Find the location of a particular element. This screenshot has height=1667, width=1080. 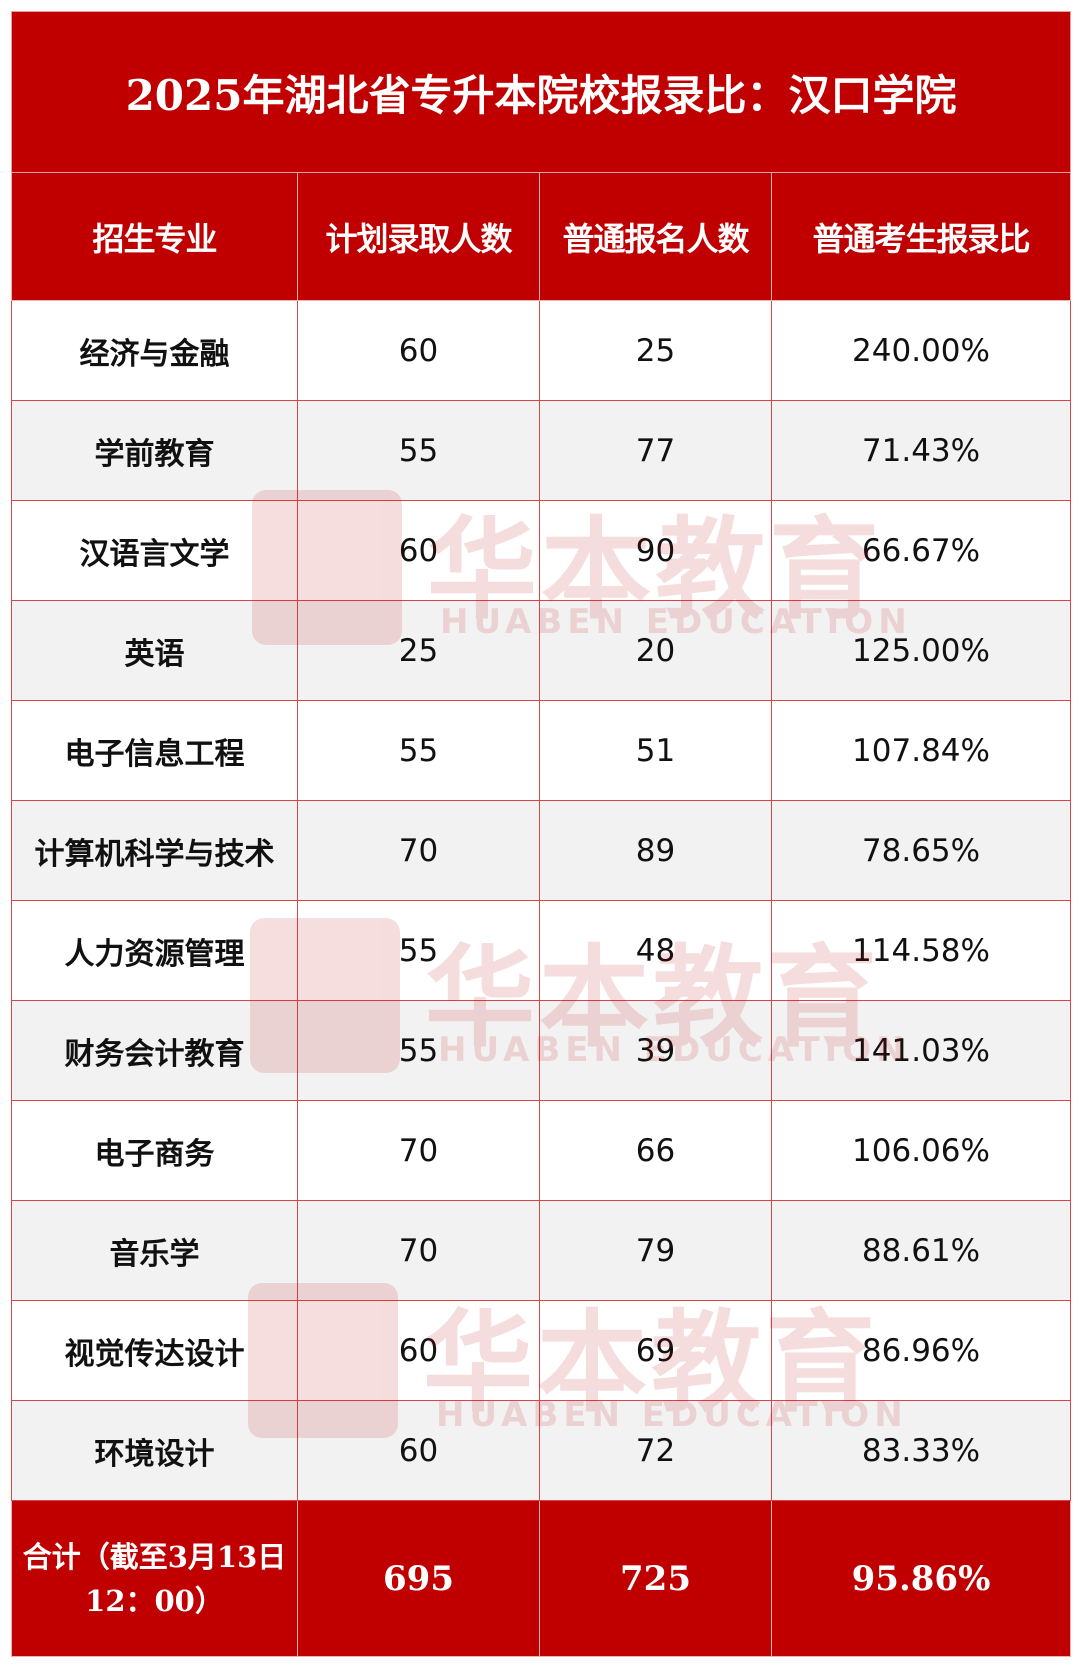

cell-major: 经济与金融 is located at coordinates (154, 350).